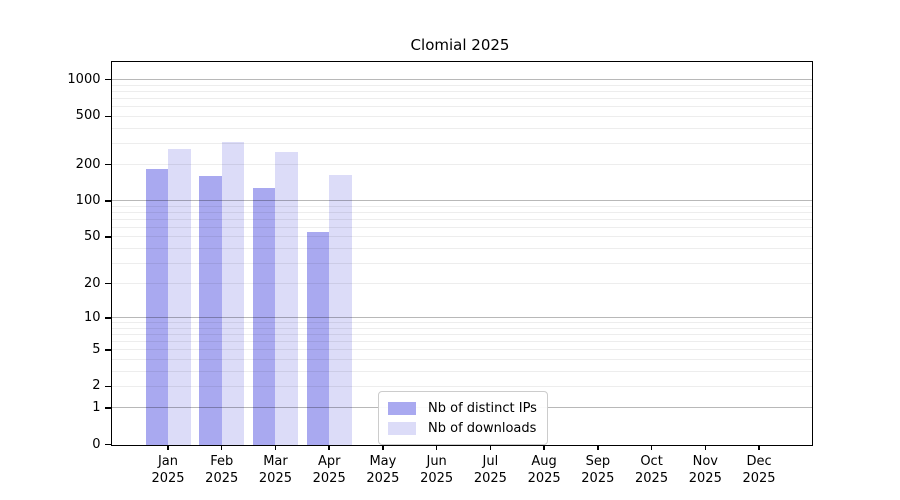  I want to click on legend-item-downloads: Nb of downloads, so click(462, 428).